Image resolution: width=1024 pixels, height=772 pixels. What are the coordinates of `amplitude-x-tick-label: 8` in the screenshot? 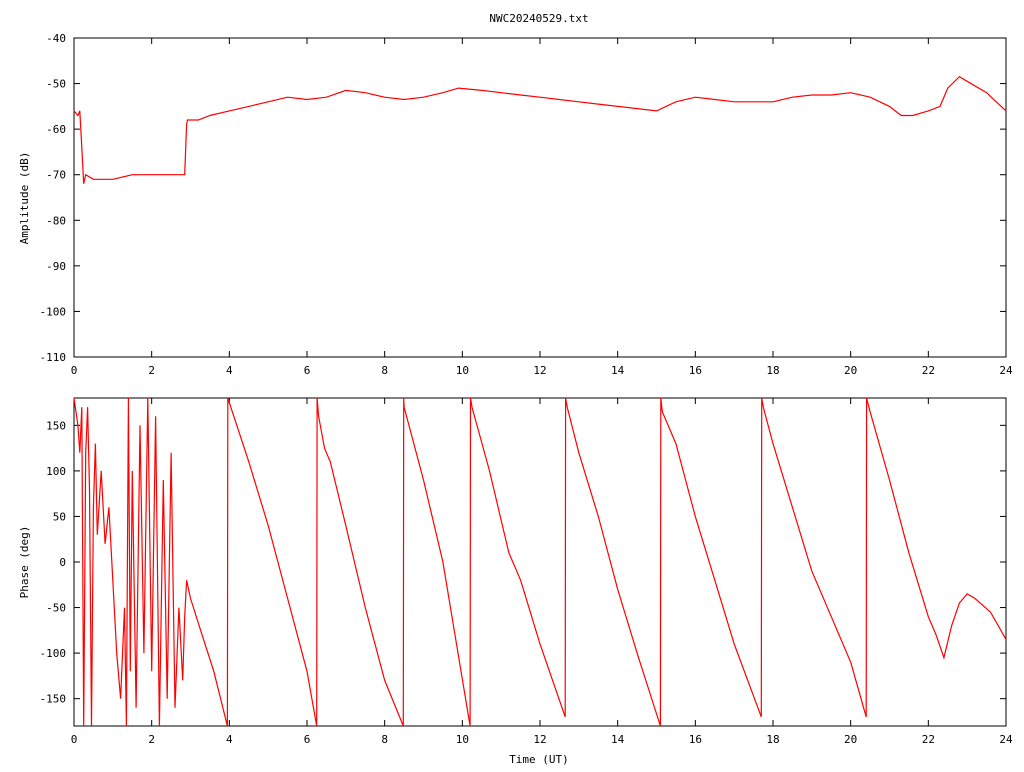 It's located at (384, 370).